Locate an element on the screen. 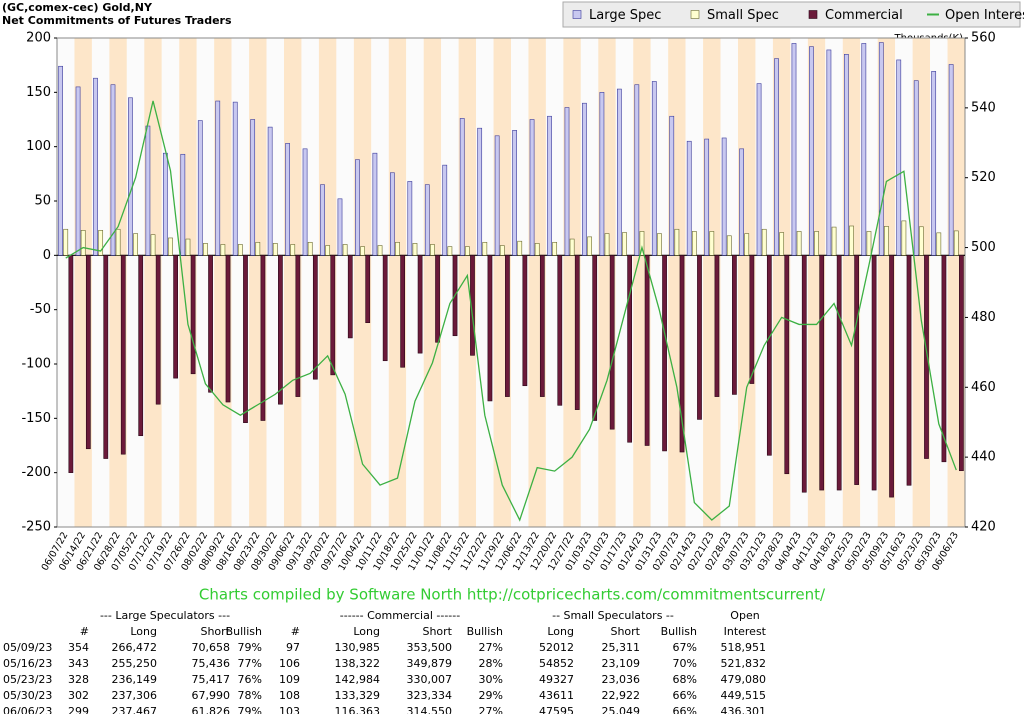 The height and width of the screenshot is (714, 1024). table-cell: 75,436 is located at coordinates (211, 663).